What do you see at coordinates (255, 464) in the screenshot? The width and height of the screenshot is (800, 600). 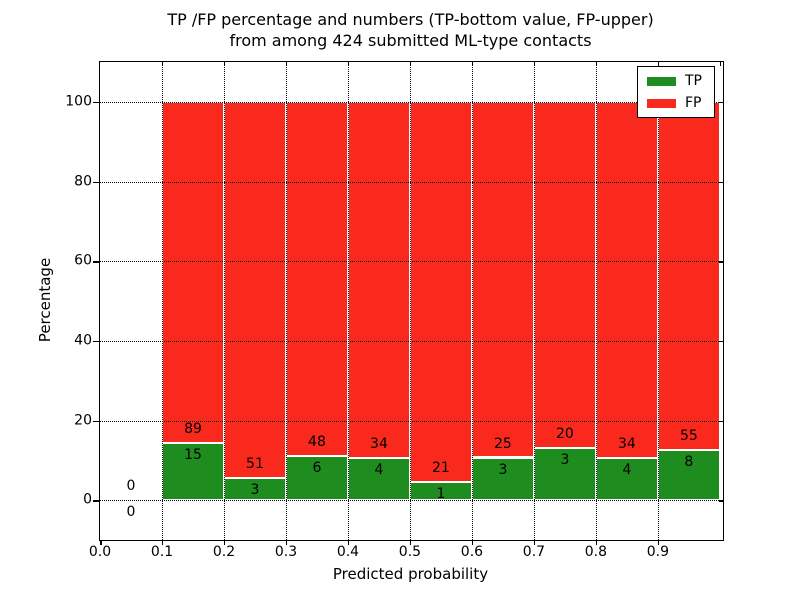 I see `bar-fp-count-label: 51` at bounding box center [255, 464].